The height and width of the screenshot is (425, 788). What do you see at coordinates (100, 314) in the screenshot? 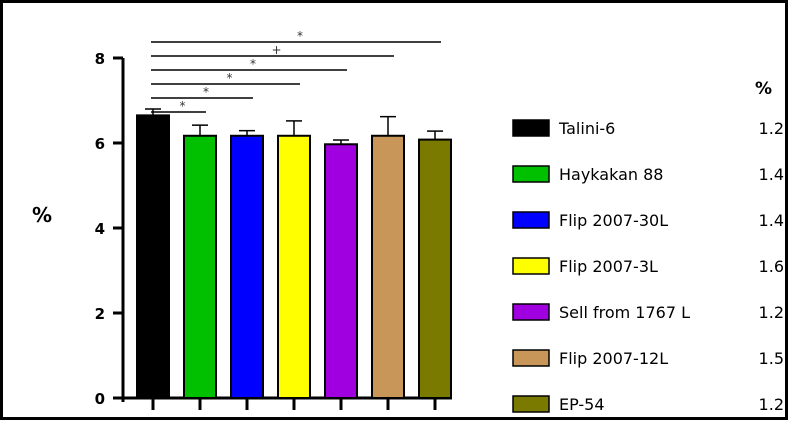
I see `y-tick-label: 2` at bounding box center [100, 314].